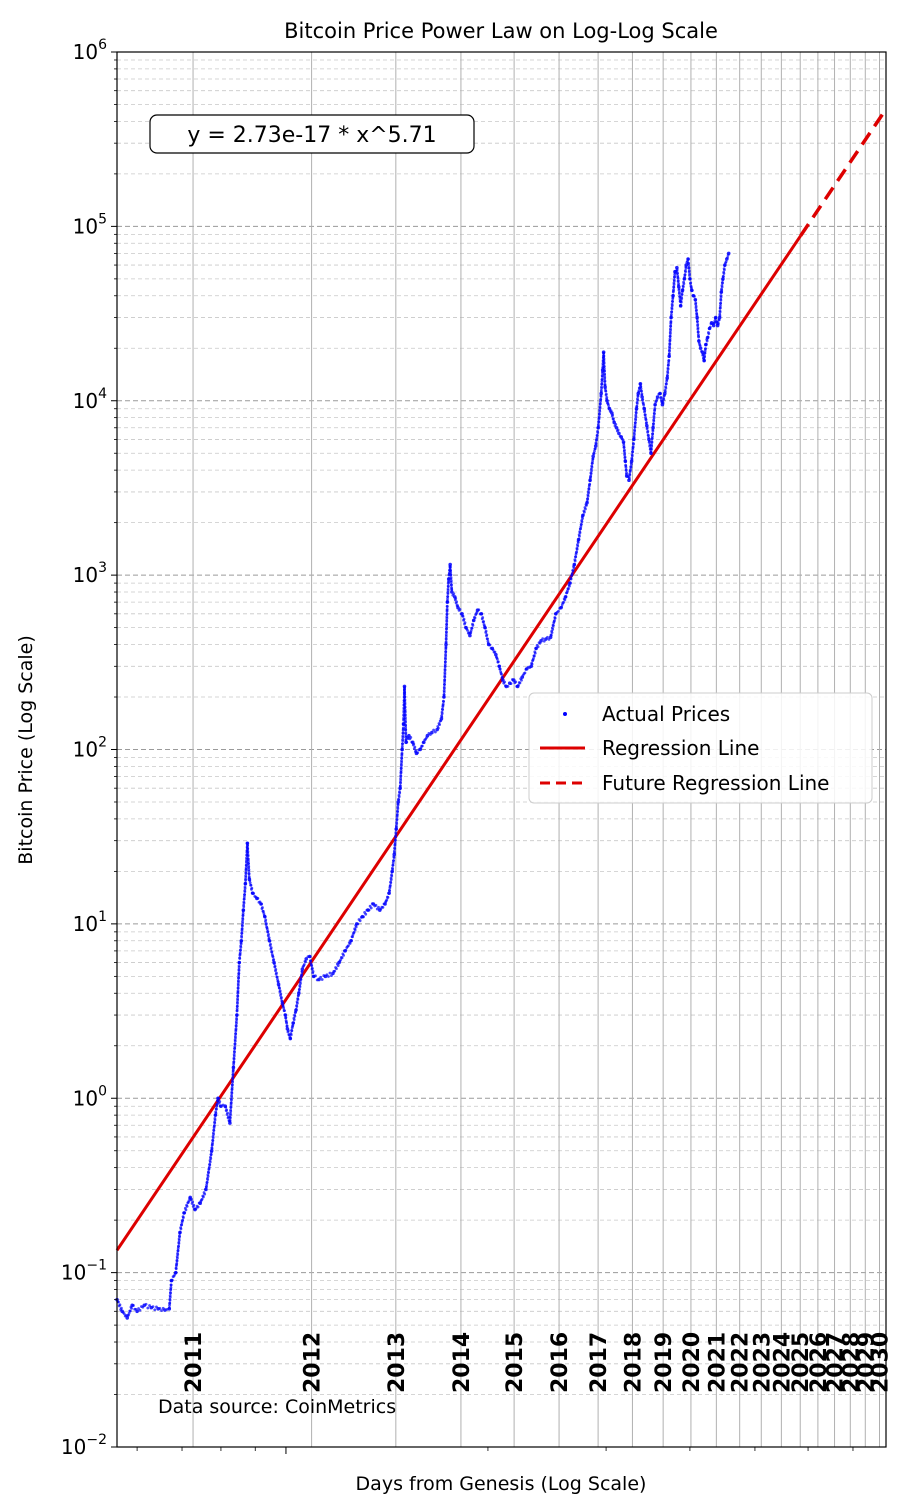 The width and height of the screenshot is (914, 1512). Describe the element at coordinates (762, 1362) in the screenshot. I see `year-label: 2023` at that location.